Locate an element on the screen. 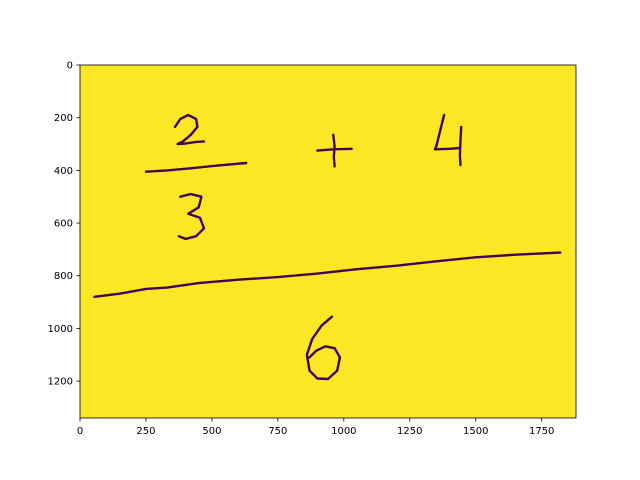  y-tick-label: 0 is located at coordinates (70, 66).